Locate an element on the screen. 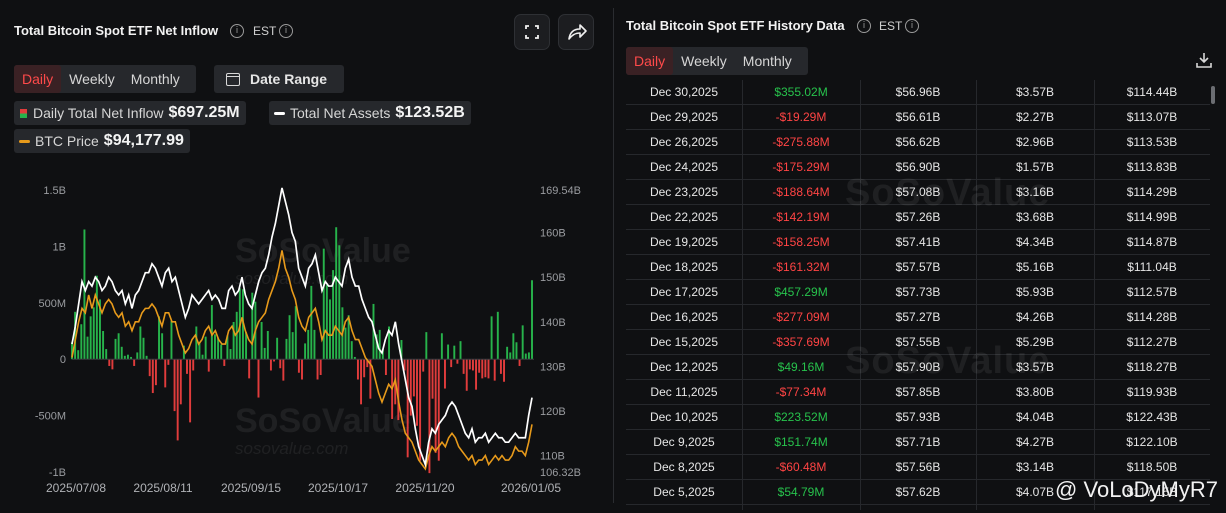  download-icon is located at coordinates (1204, 60).